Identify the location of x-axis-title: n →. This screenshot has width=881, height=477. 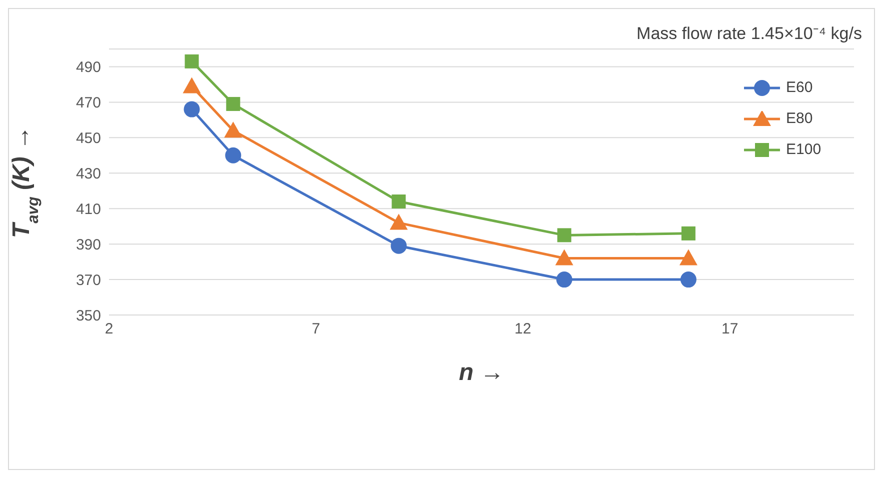
(481, 372).